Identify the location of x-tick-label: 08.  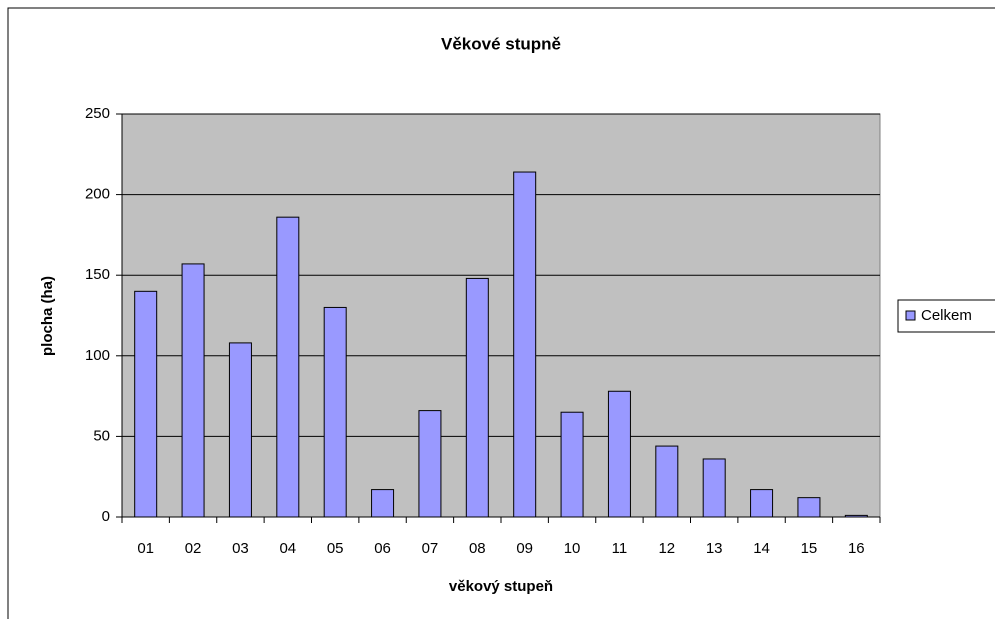
(477, 548).